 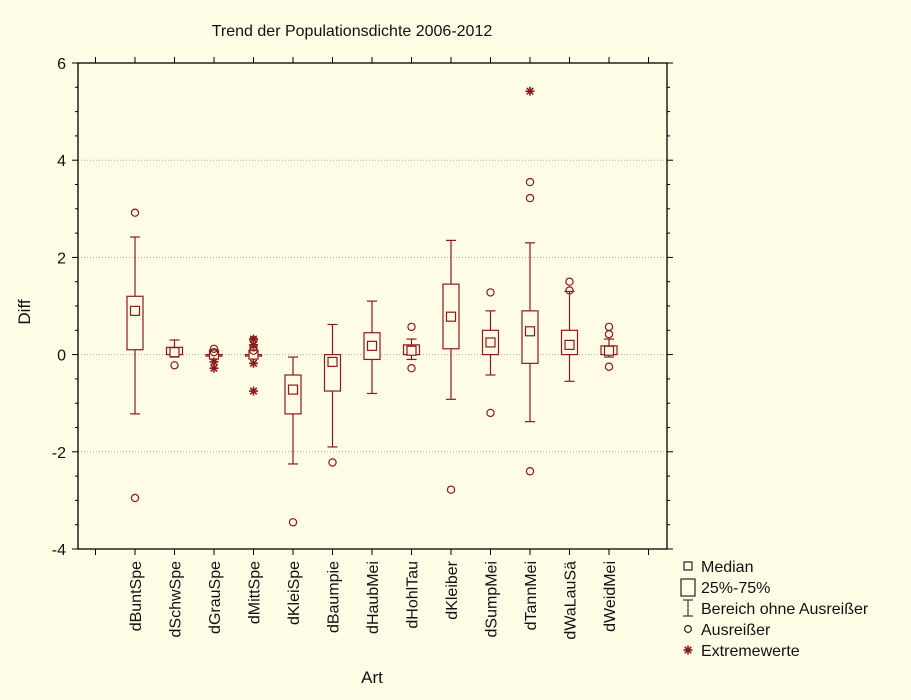 I want to click on category-label: dWeidMei, so click(x=610, y=596).